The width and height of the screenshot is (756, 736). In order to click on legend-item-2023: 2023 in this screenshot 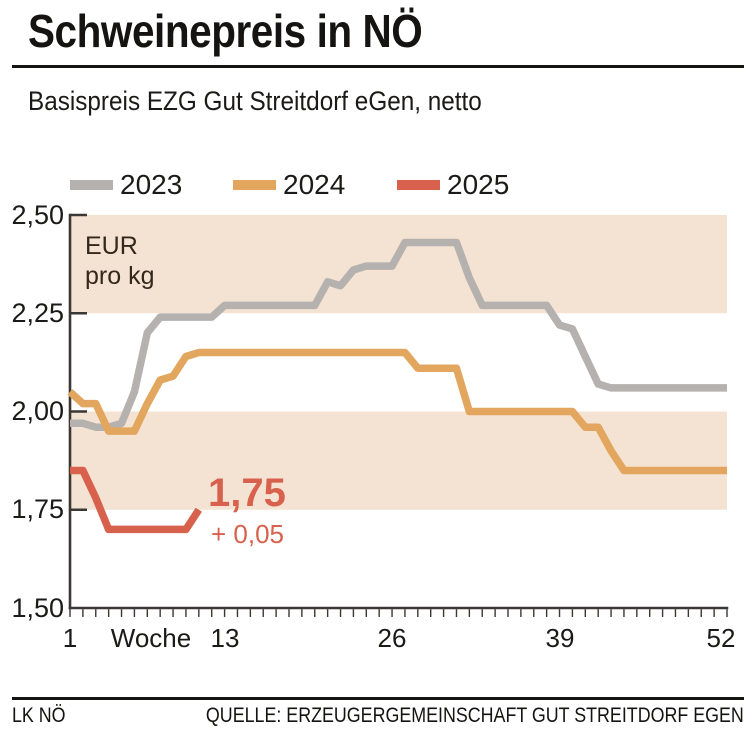, I will do `click(126, 185)`.